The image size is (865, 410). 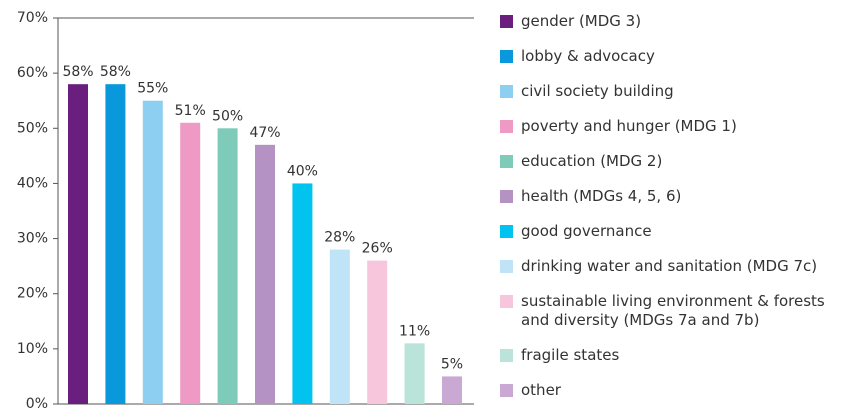 I want to click on y-tick-label: 10%, so click(x=32, y=349).